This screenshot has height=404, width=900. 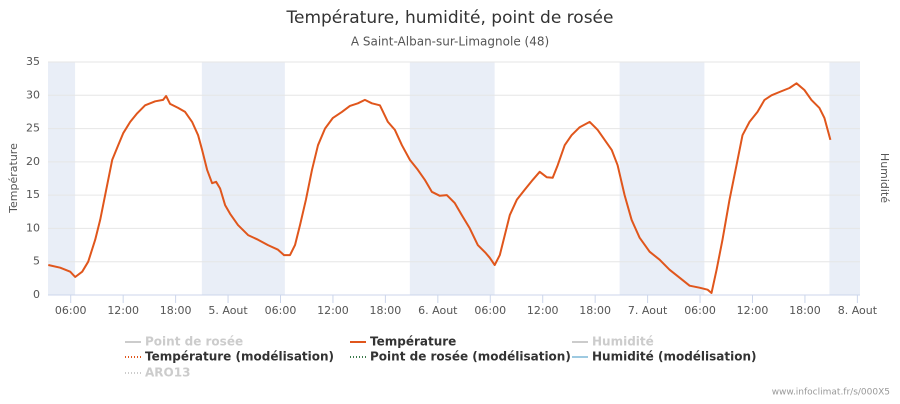 I want to click on legend-item: Humidité, so click(x=613, y=342).